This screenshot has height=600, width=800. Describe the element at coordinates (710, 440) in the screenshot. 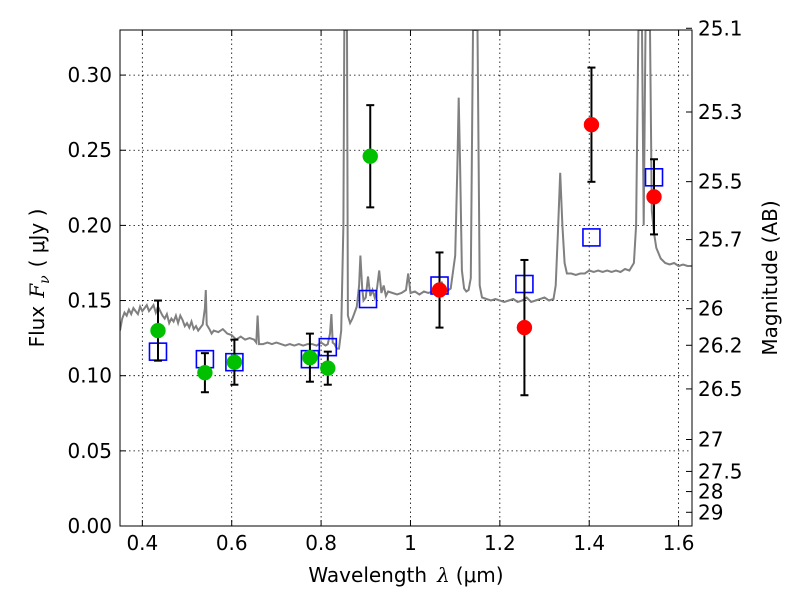

I see `mag-tick-label: 27` at that location.